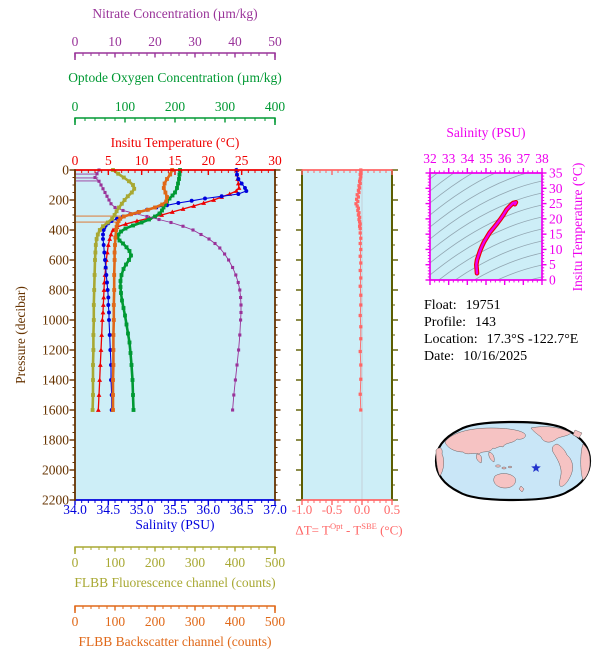  Describe the element at coordinates (59, 290) in the screenshot. I see `svg-text: 800` at that location.